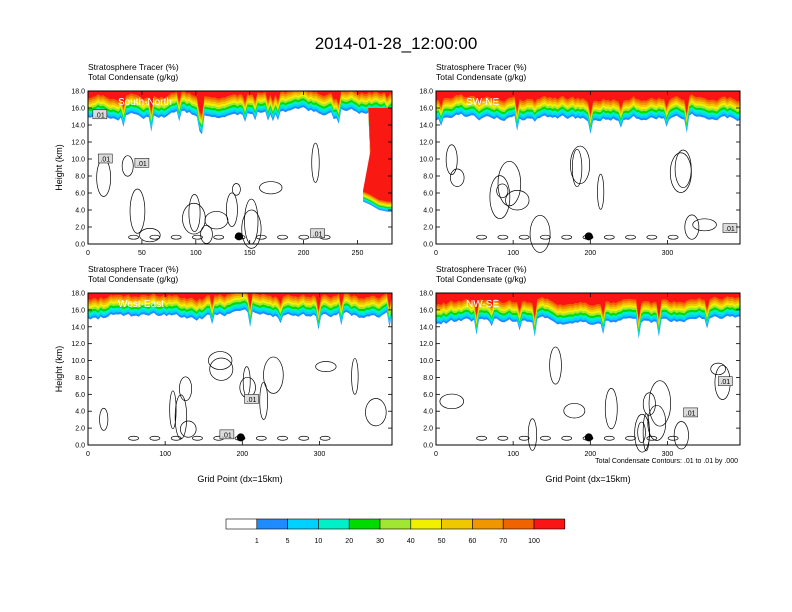  I want to click on colorbar-label: 10, so click(319, 541).